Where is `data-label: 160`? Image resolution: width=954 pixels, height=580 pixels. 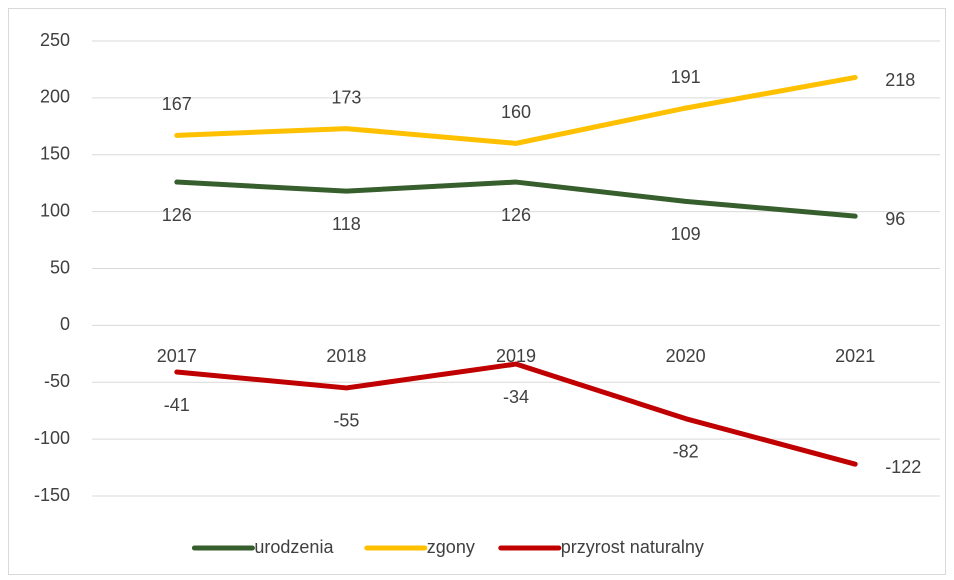
data-label: 160 is located at coordinates (516, 112).